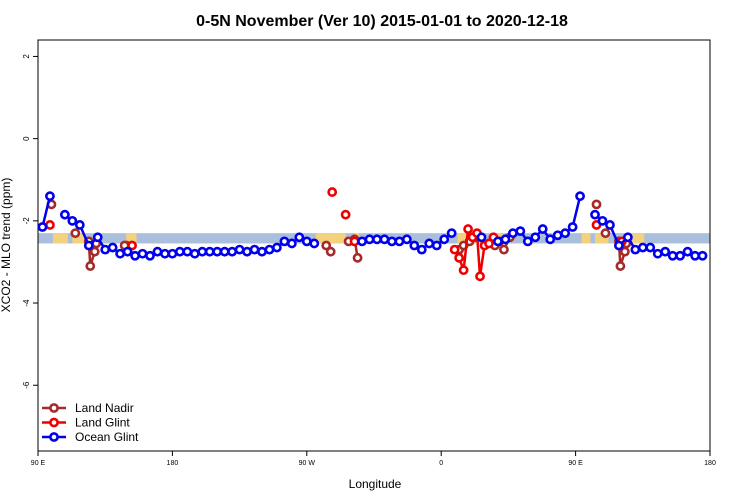 This screenshot has width=750, height=500. I want to click on y-tick-label: 0, so click(26, 138).